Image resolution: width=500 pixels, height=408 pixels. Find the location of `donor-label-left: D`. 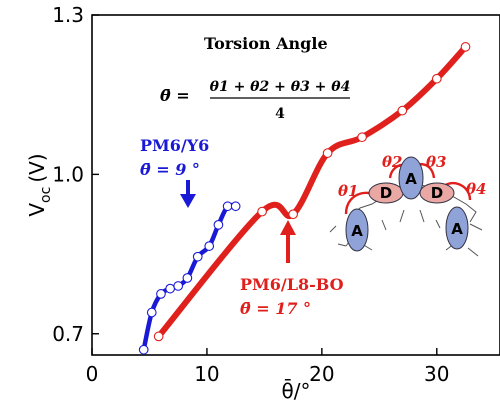

donor-label-left: D is located at coordinates (386, 193).